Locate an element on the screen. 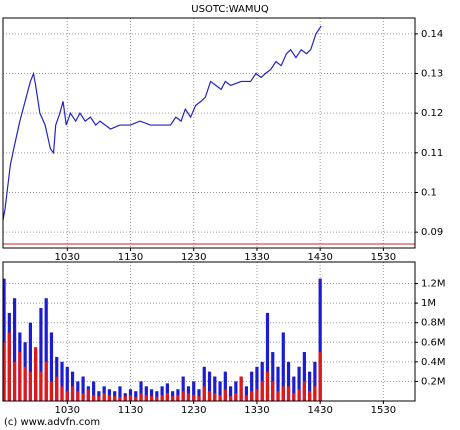 The height and width of the screenshot is (430, 460). y-tick-label: 0.6M is located at coordinates (433, 342).